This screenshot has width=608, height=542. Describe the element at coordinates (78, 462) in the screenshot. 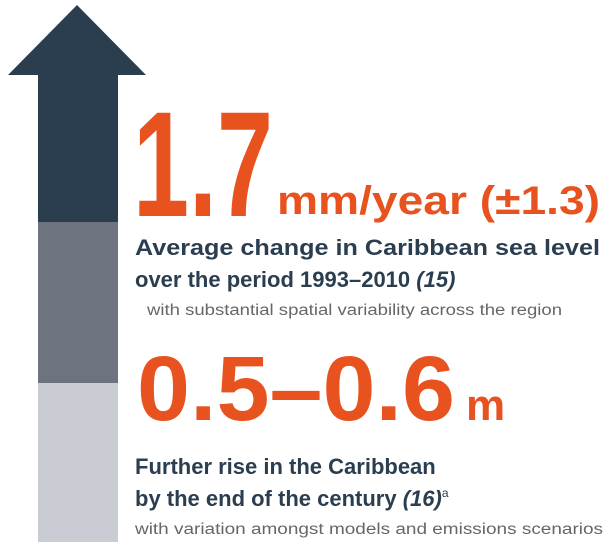

I see `arrow-shaft-bottom` at that location.